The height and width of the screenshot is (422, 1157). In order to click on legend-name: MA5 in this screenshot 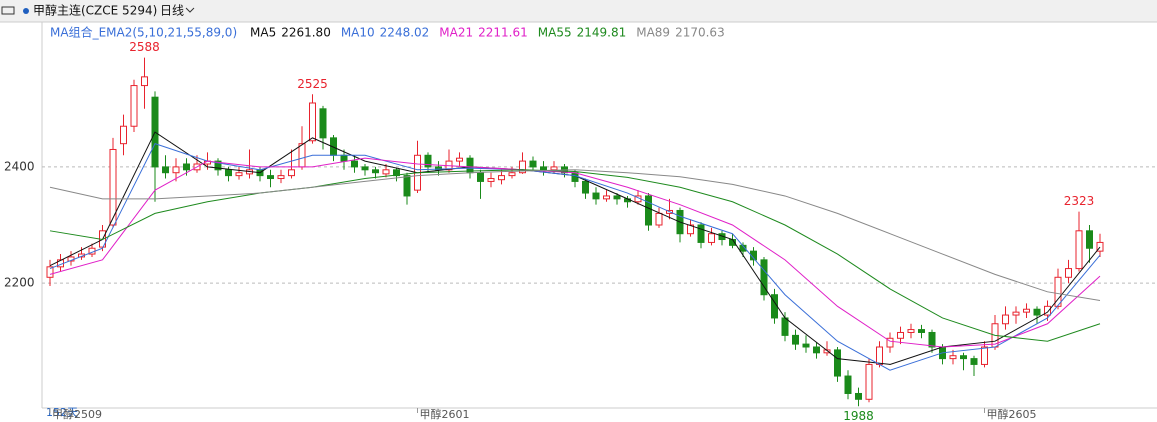, I will do `click(263, 33)`.